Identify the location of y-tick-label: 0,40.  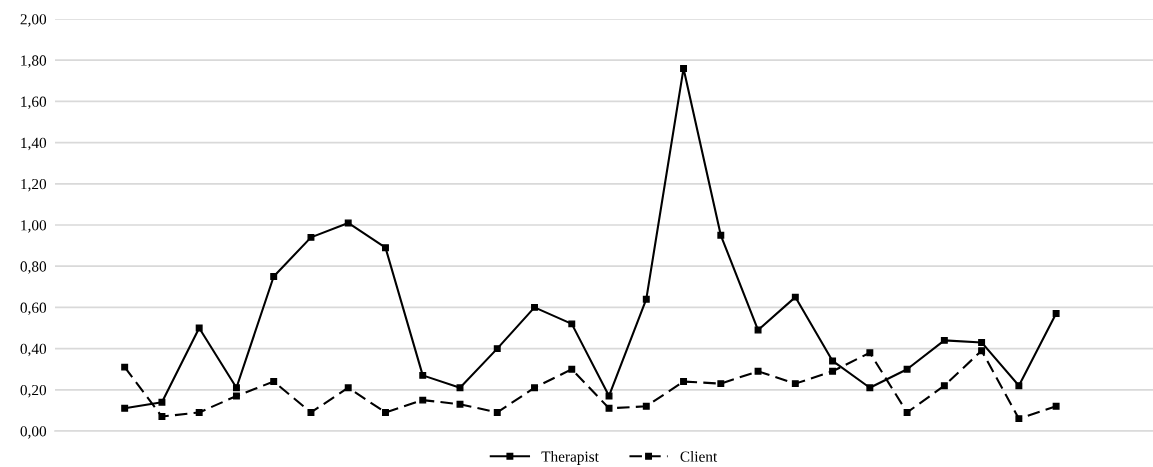
(33, 350).